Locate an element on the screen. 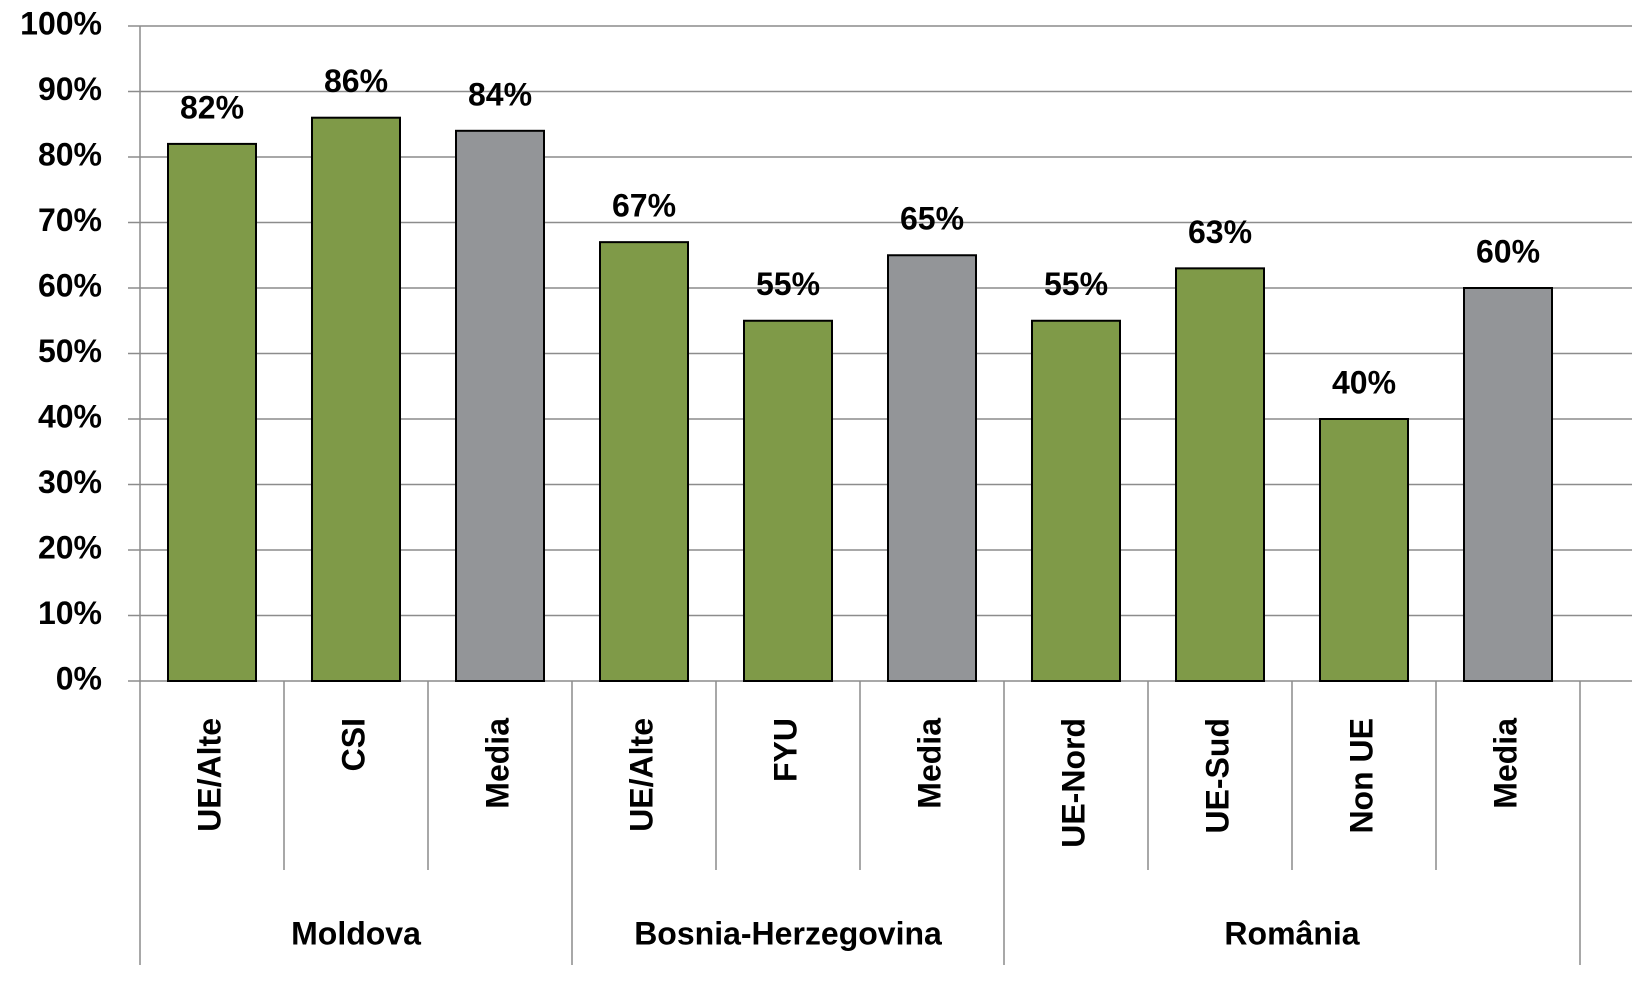 The width and height of the screenshot is (1632, 1004). x-tick-label: UE-Nord is located at coordinates (1073, 783).